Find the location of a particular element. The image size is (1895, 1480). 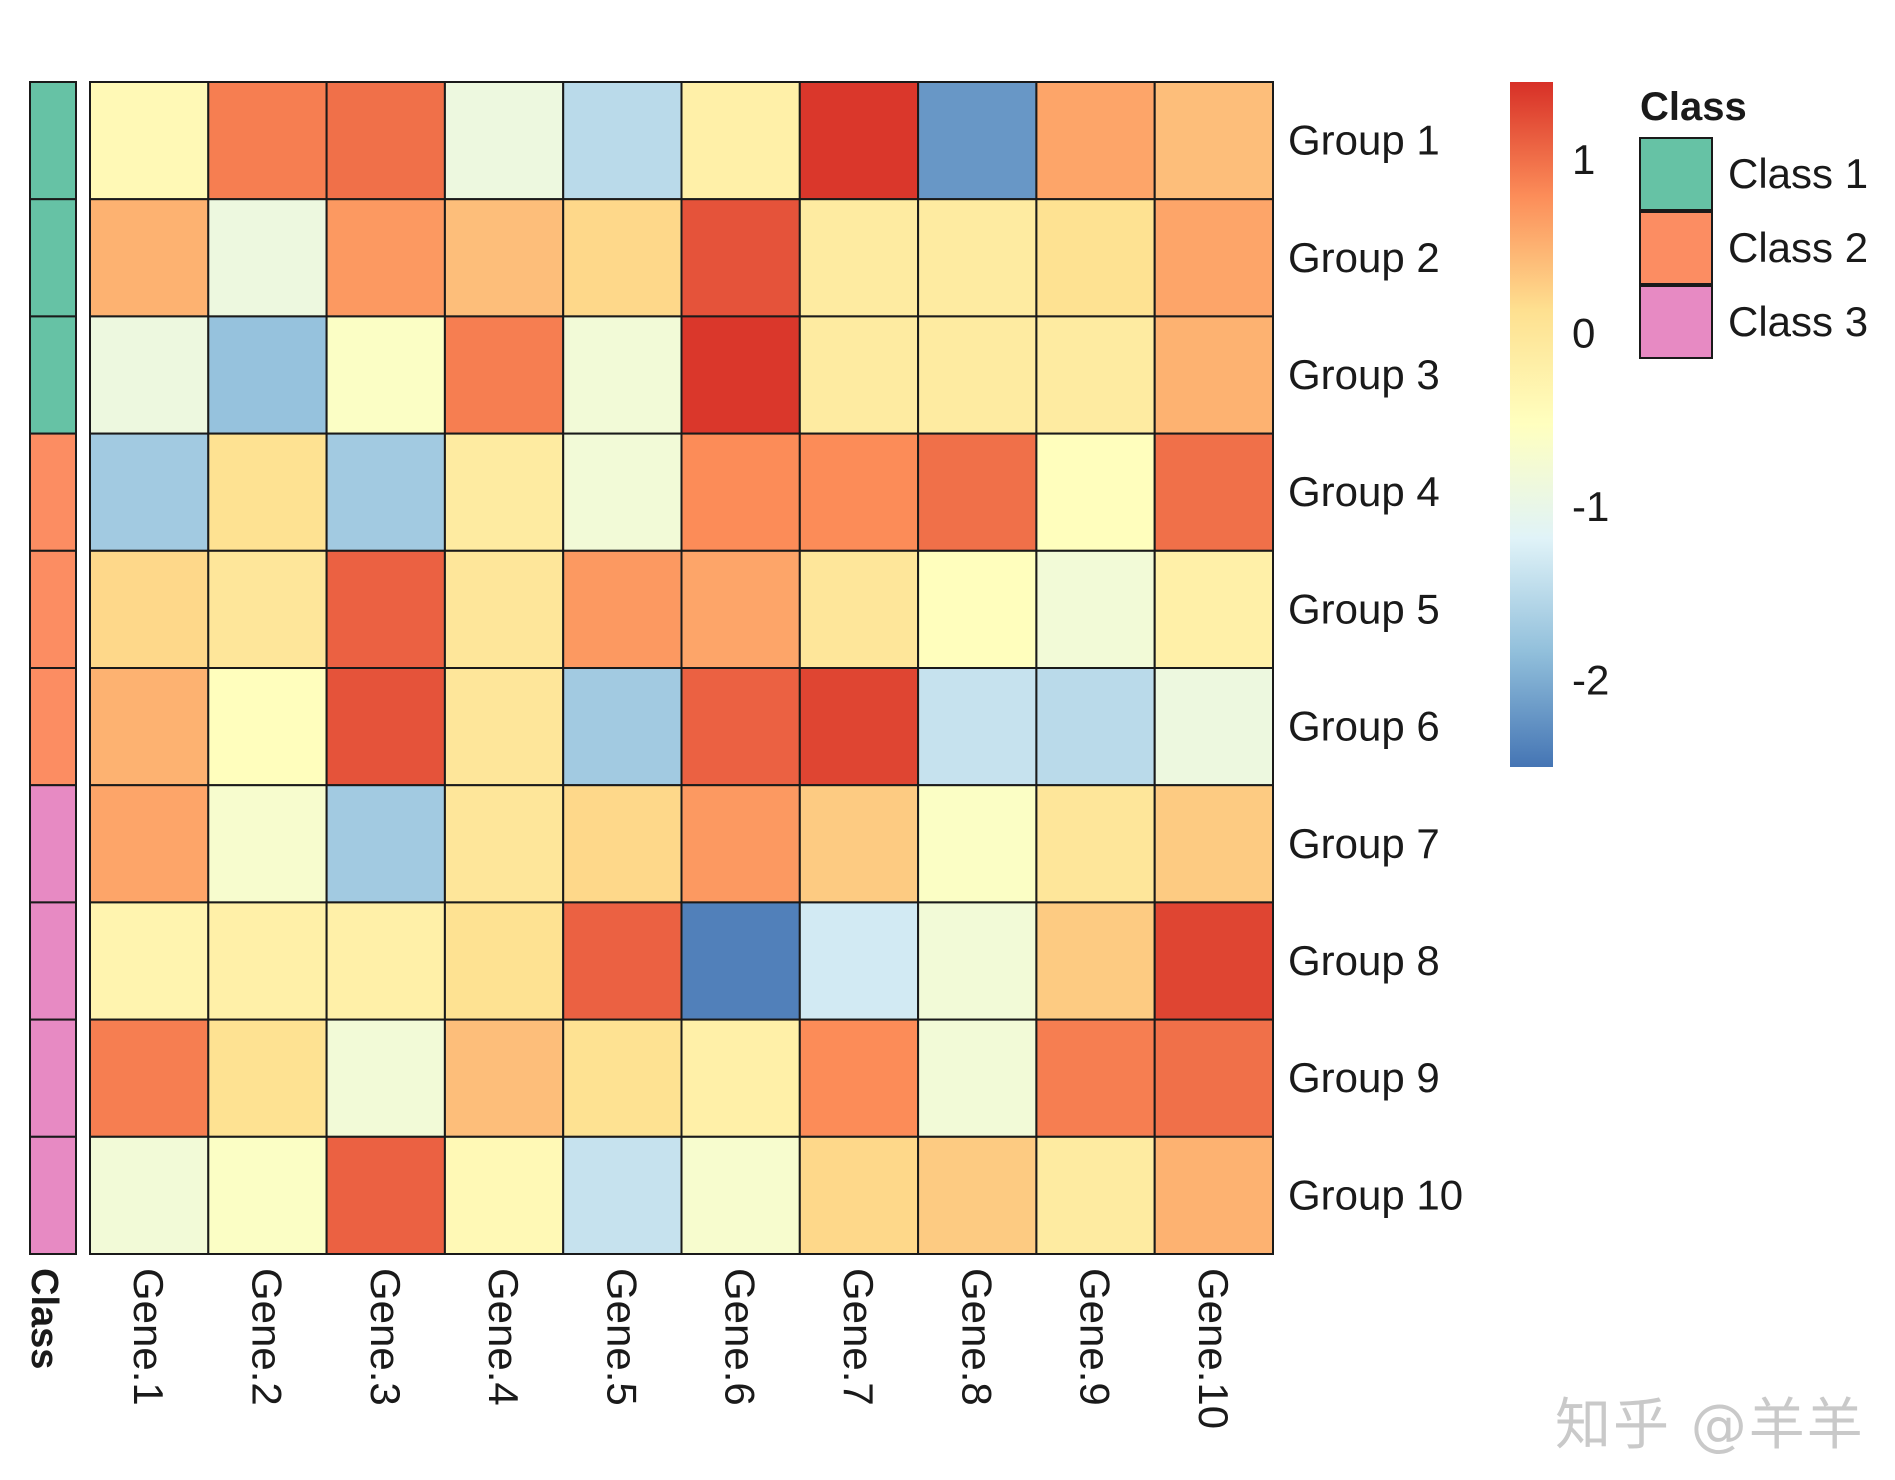

colorbar-legend: 1 0 -1 -2 is located at coordinates (1559, 424).